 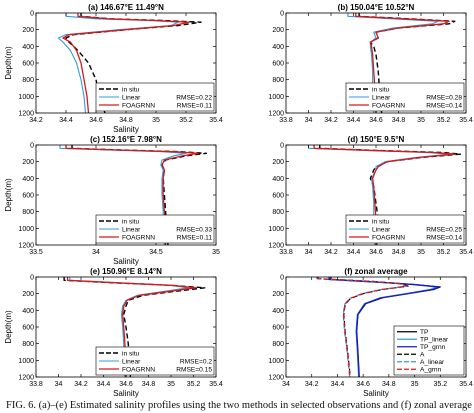 What do you see at coordinates (444, 229) in the screenshot?
I see `rmse-label-linear: RMSE=0.25` at bounding box center [444, 229].